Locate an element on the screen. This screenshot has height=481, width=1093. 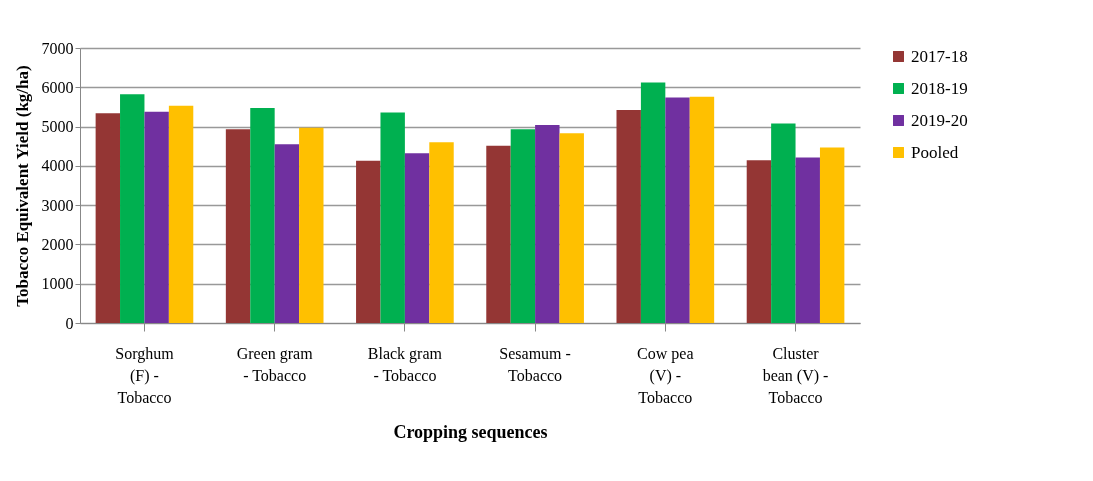
x-tick-label: Green gram - Tobacco is located at coordinates (275, 364).